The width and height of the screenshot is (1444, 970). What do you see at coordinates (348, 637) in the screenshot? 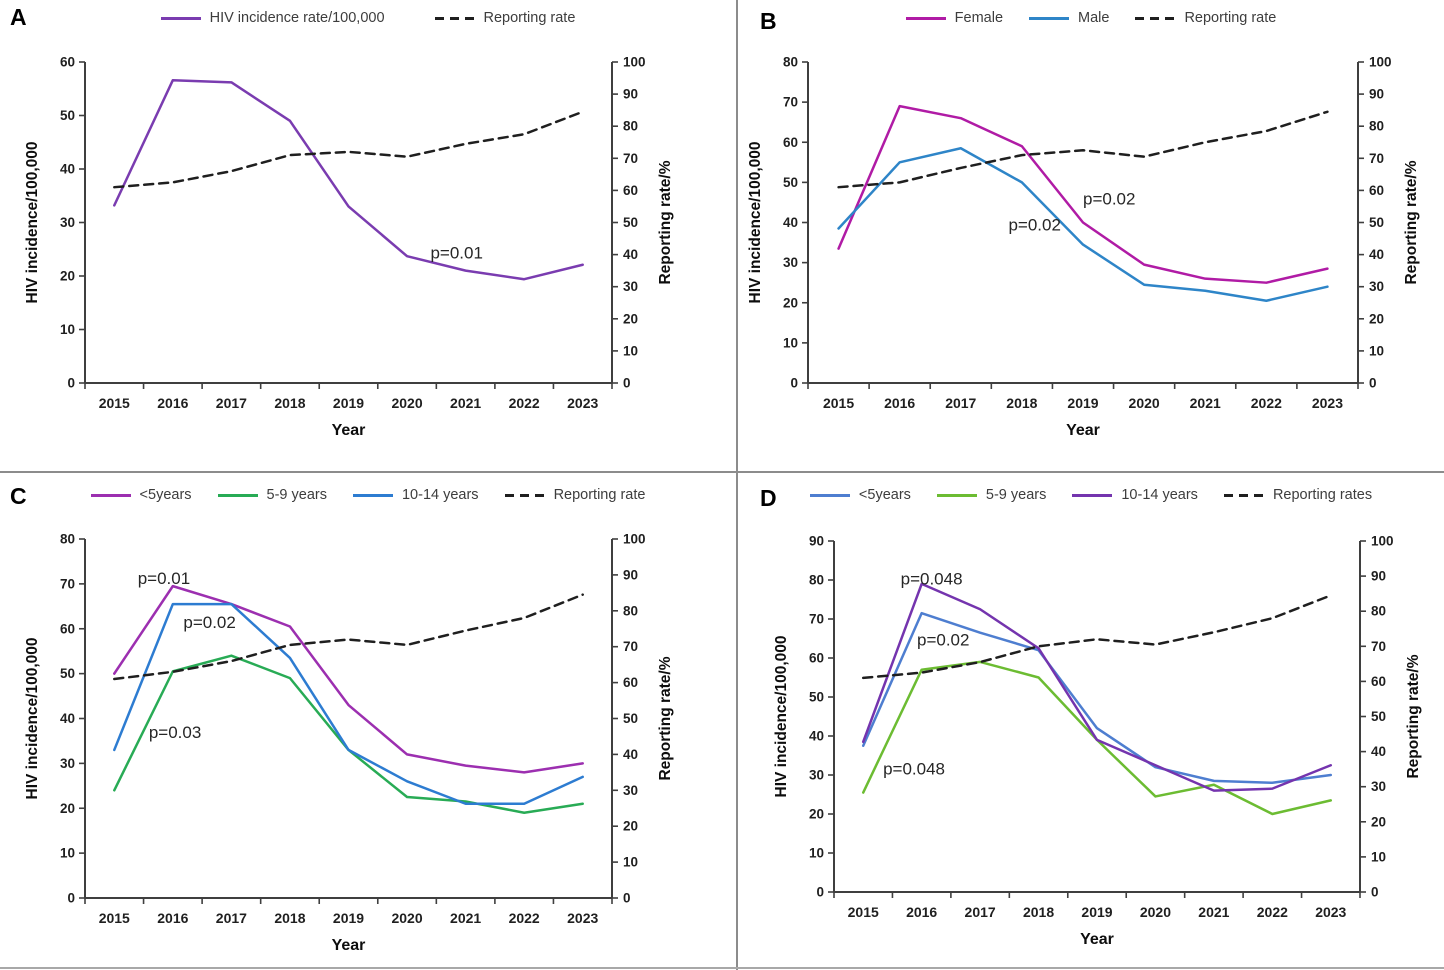
I see `series-line-reporting-rate` at bounding box center [348, 637].